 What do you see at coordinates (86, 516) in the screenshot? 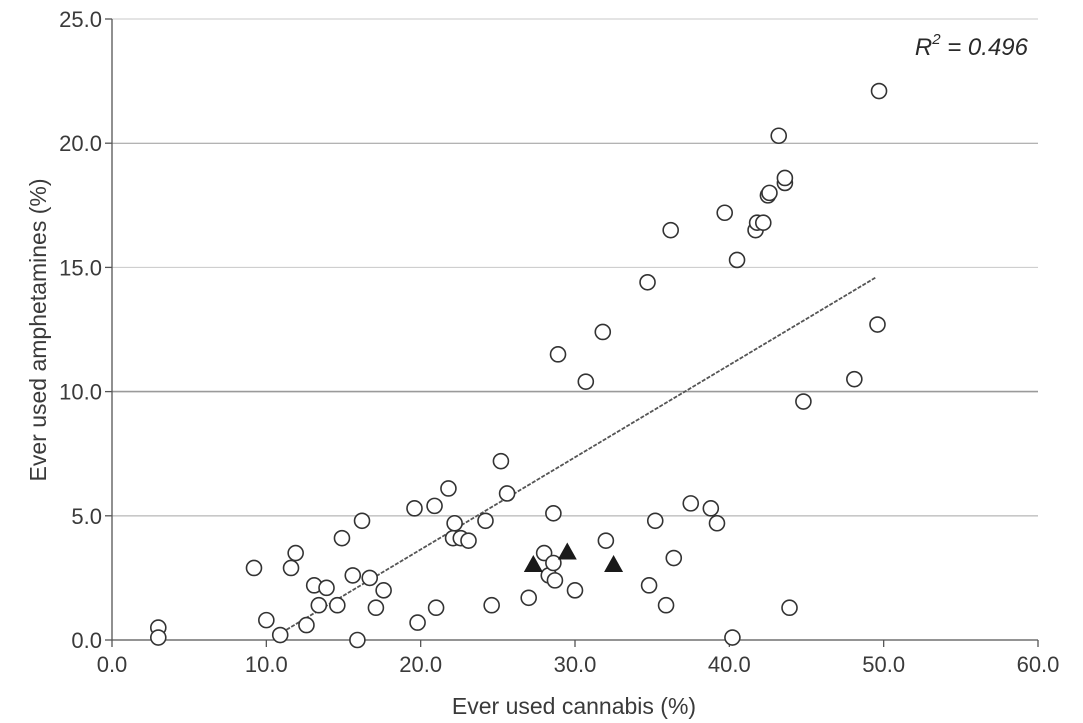
I see `y-tick-label: 5.0` at bounding box center [86, 516].